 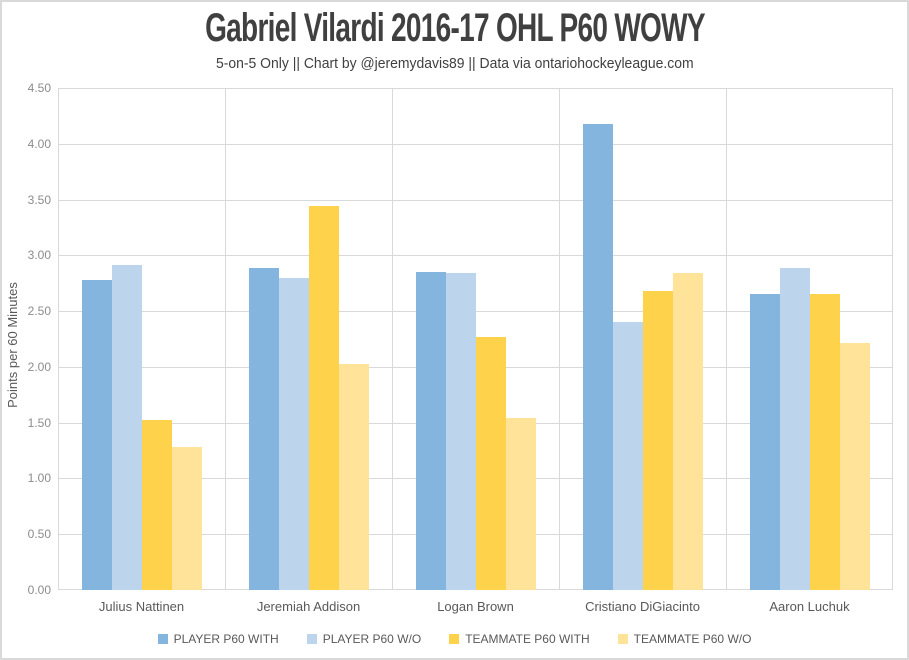 I want to click on y-axis: 0.00 0.50 1.00 1.50 2.00 2.50 3.00 3.50 4.00 4.50, so click(x=27, y=339).